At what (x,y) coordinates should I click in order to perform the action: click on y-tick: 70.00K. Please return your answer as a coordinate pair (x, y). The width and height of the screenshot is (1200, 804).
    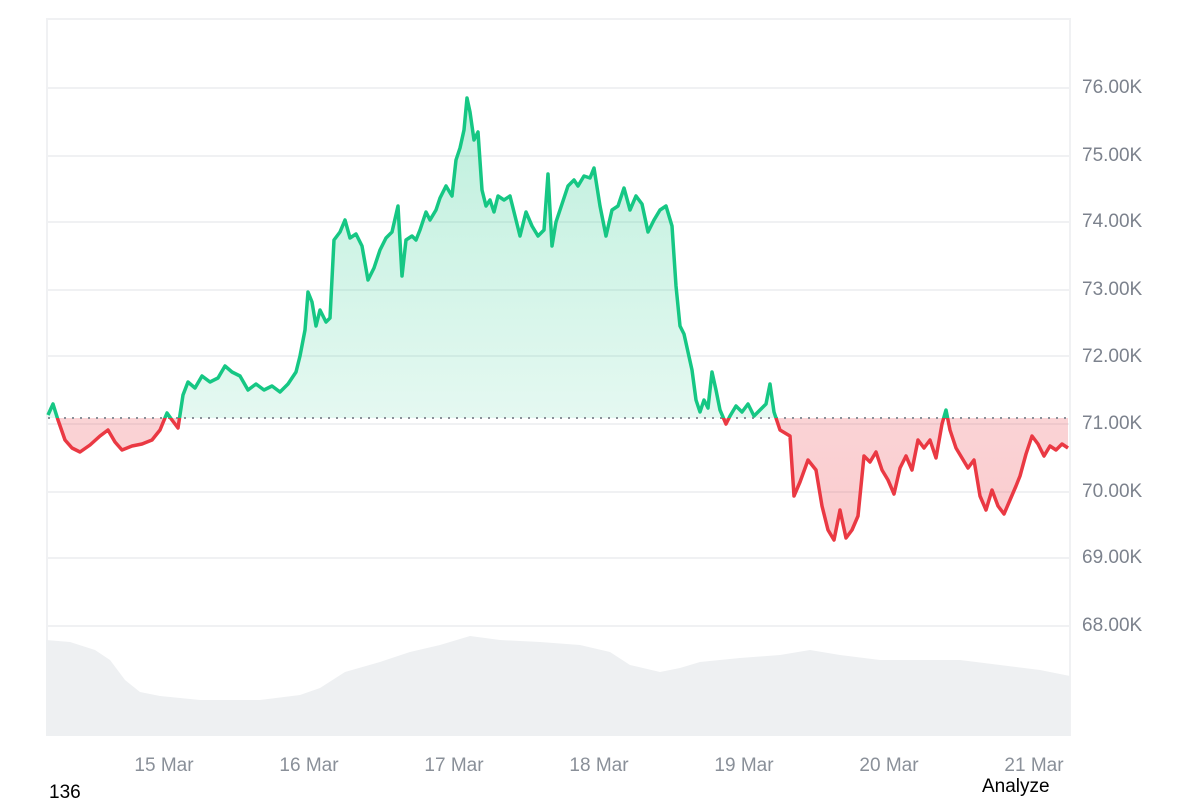
    Looking at the image, I should click on (1112, 491).